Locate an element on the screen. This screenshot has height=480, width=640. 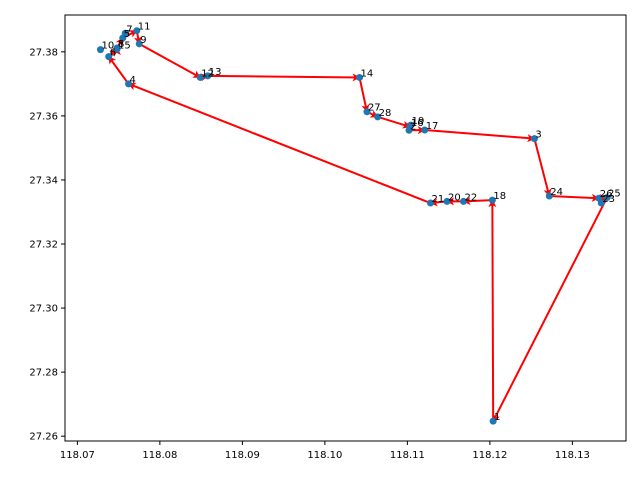
point-label: 23 is located at coordinates (608, 199).